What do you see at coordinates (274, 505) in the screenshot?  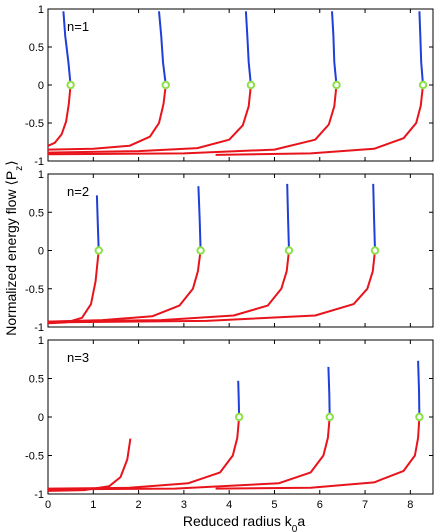 I see `x-tick-label: 5` at bounding box center [274, 505].